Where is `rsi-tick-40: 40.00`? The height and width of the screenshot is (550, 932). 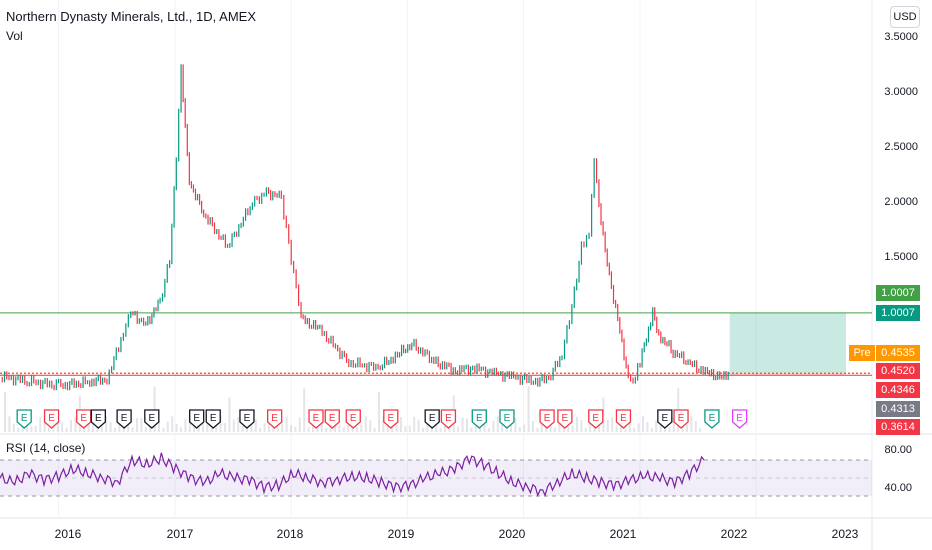 rsi-tick-40: 40.00 is located at coordinates (898, 488).